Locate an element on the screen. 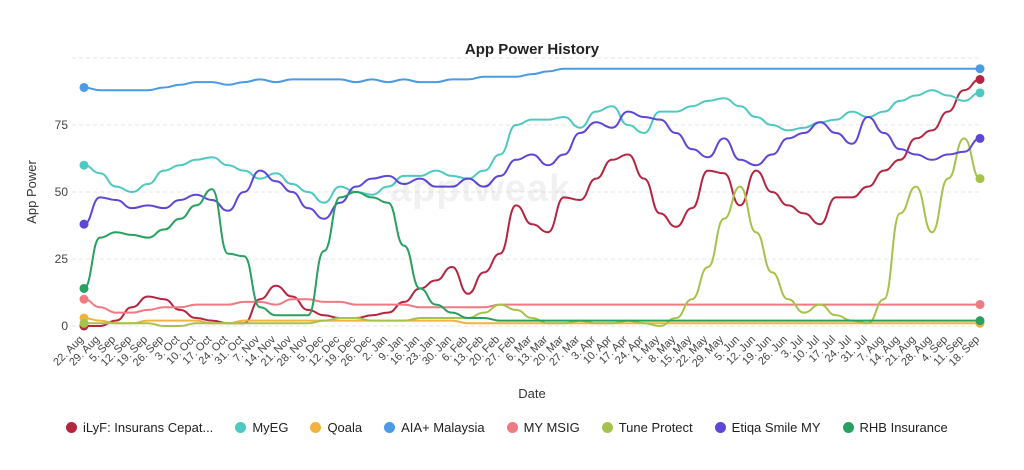 This screenshot has height=470, width=1024. legend-item: Tune Protect is located at coordinates (647, 427).